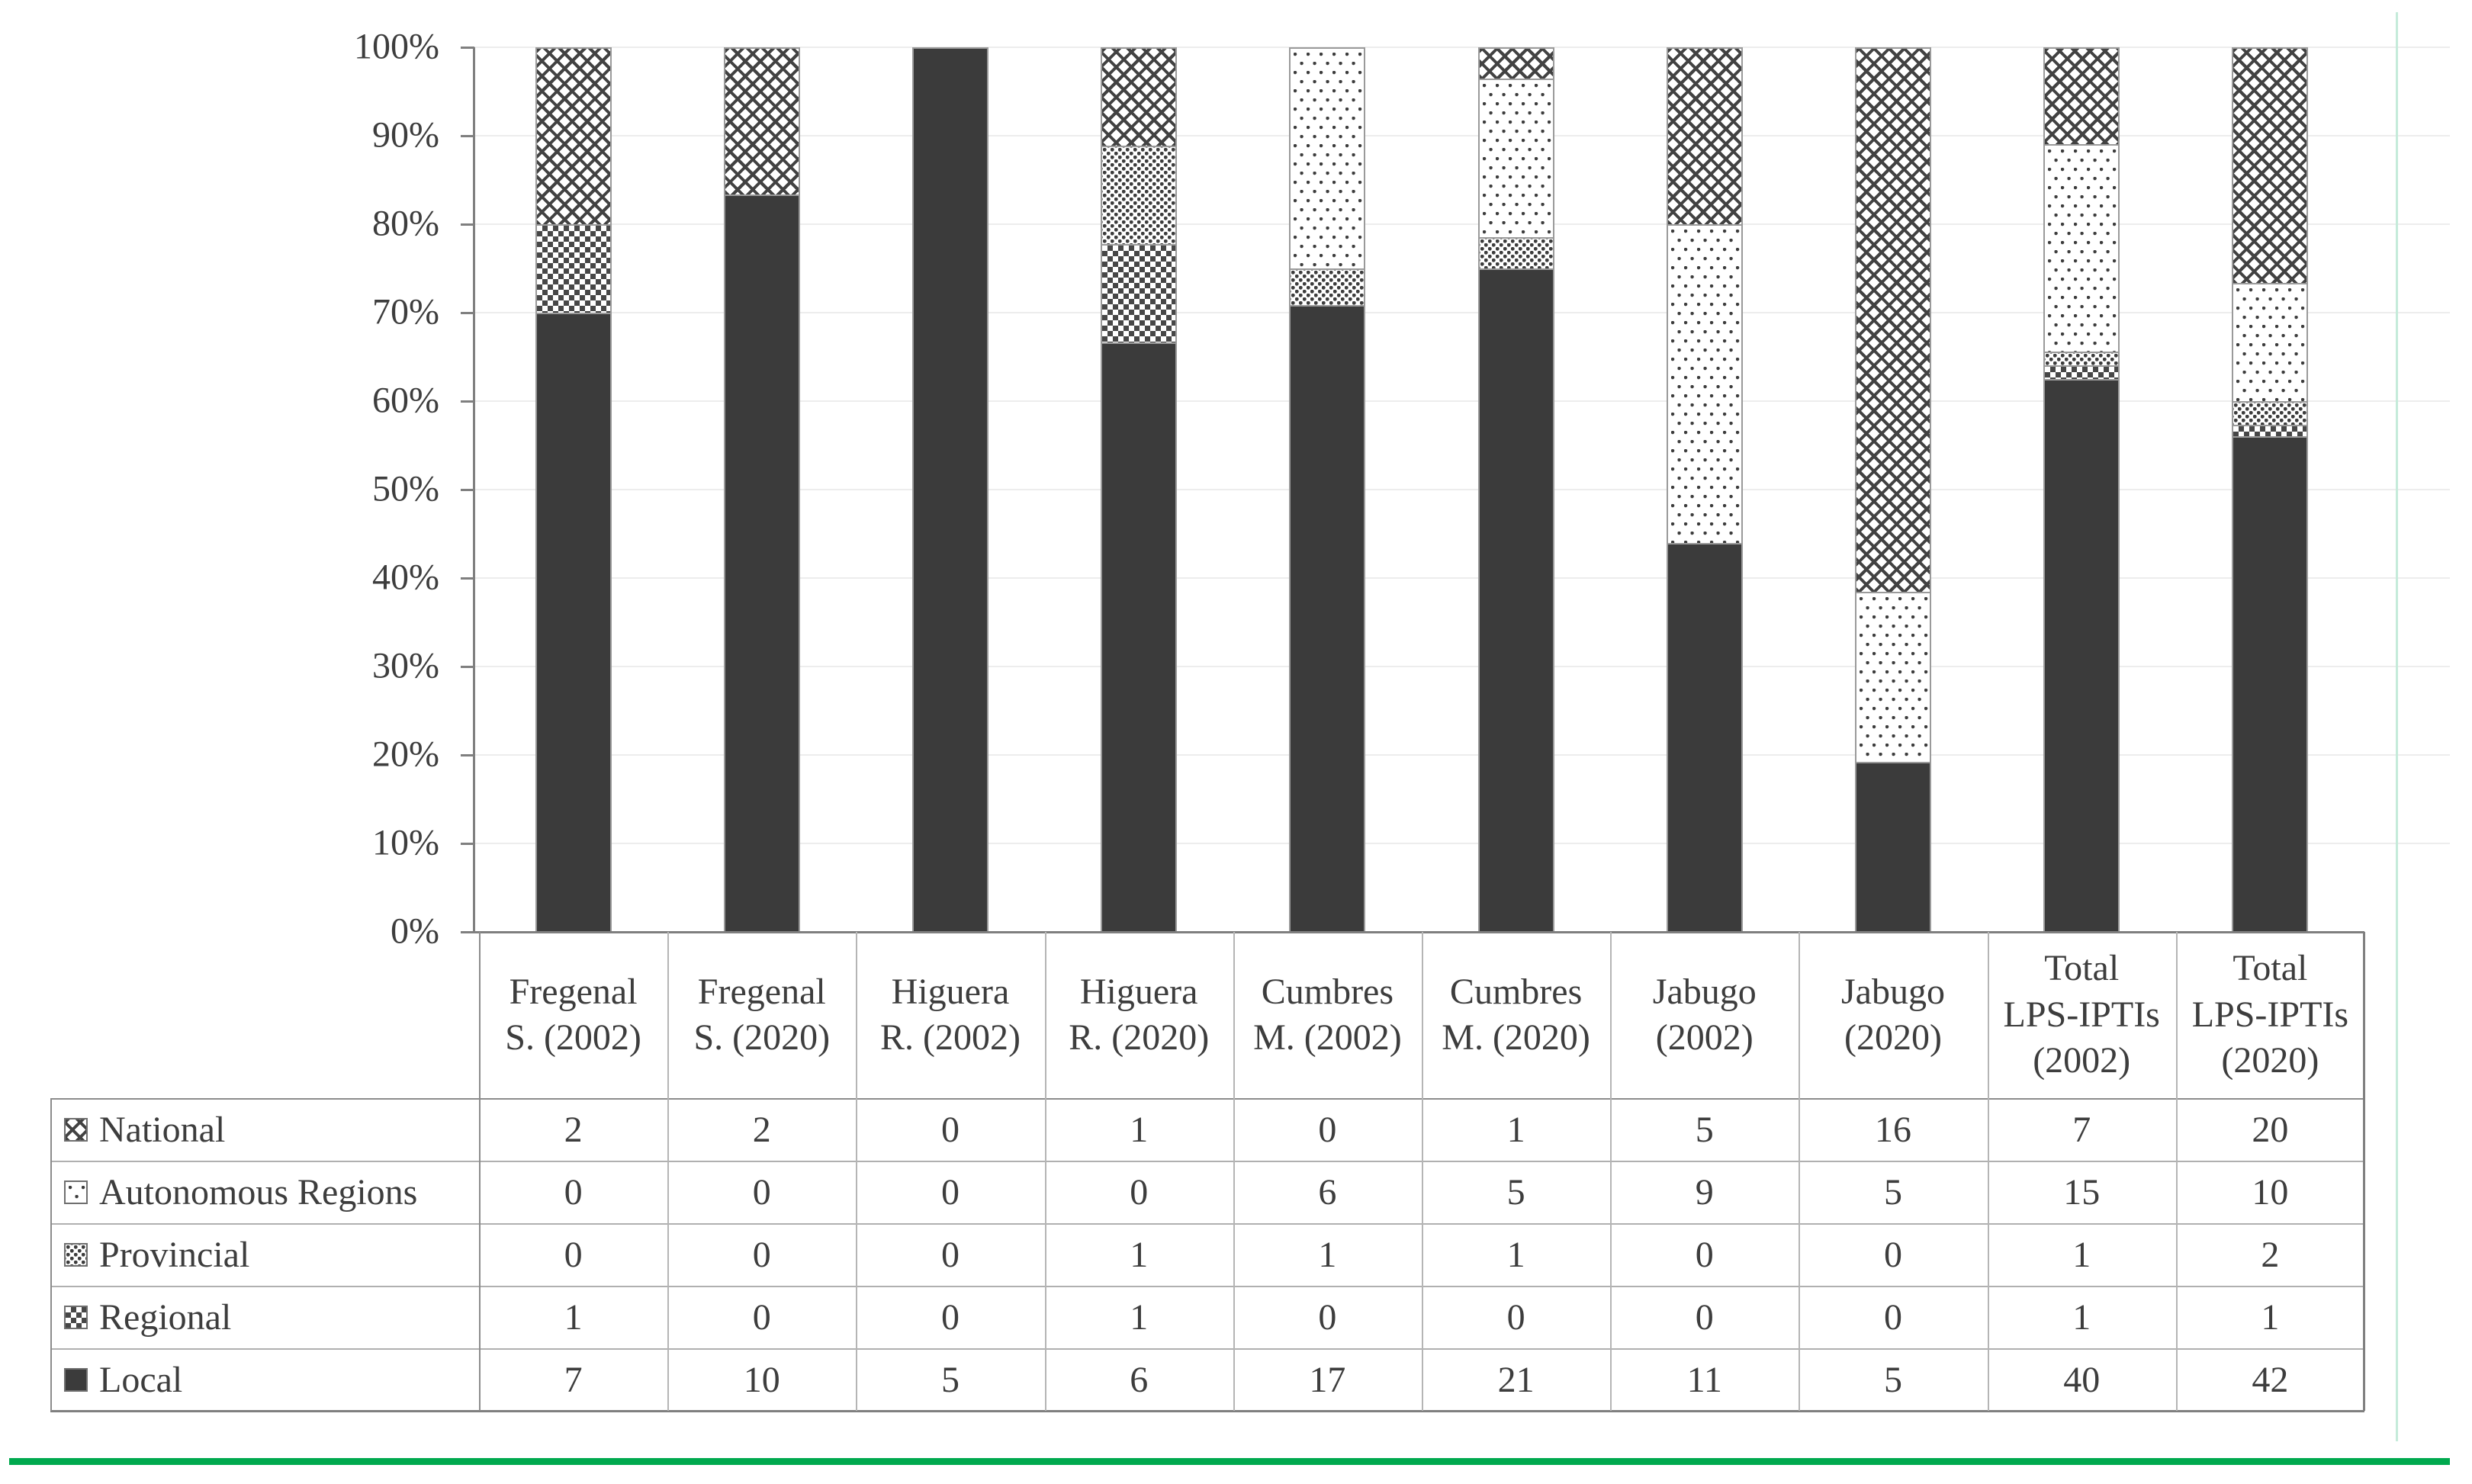 This screenshot has height=1484, width=2472. Describe the element at coordinates (405, 489) in the screenshot. I see `y-axis-label: 50%` at that location.